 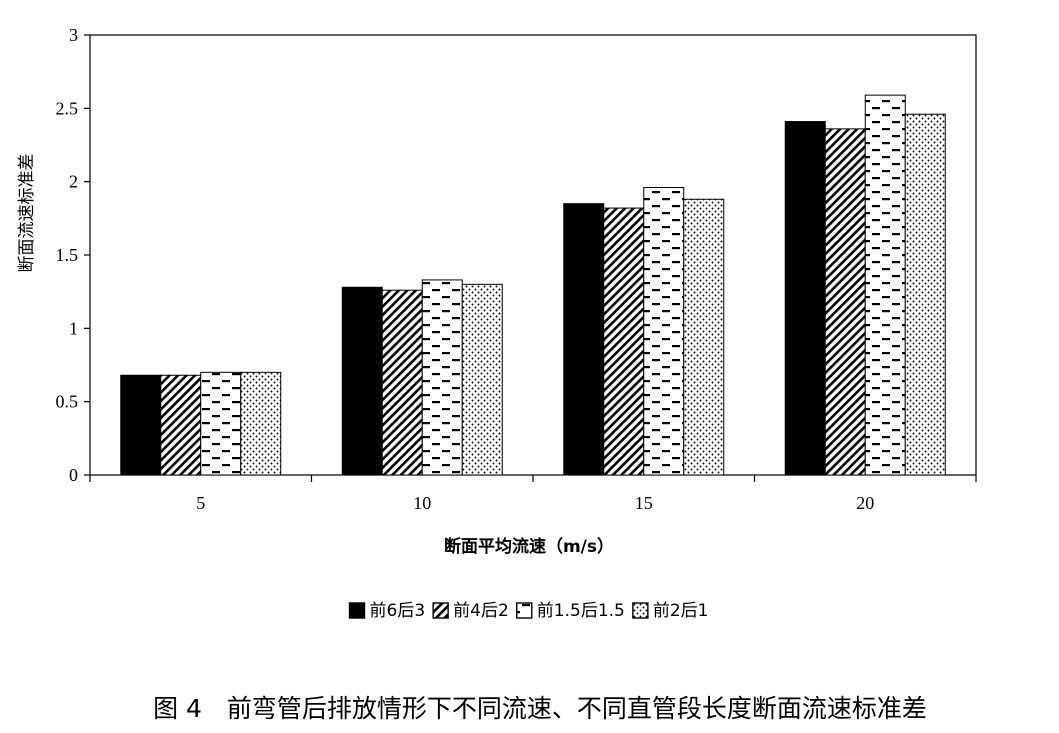 What do you see at coordinates (398, 611) in the screenshot?
I see `legend-label-1: 前6后3` at bounding box center [398, 611].